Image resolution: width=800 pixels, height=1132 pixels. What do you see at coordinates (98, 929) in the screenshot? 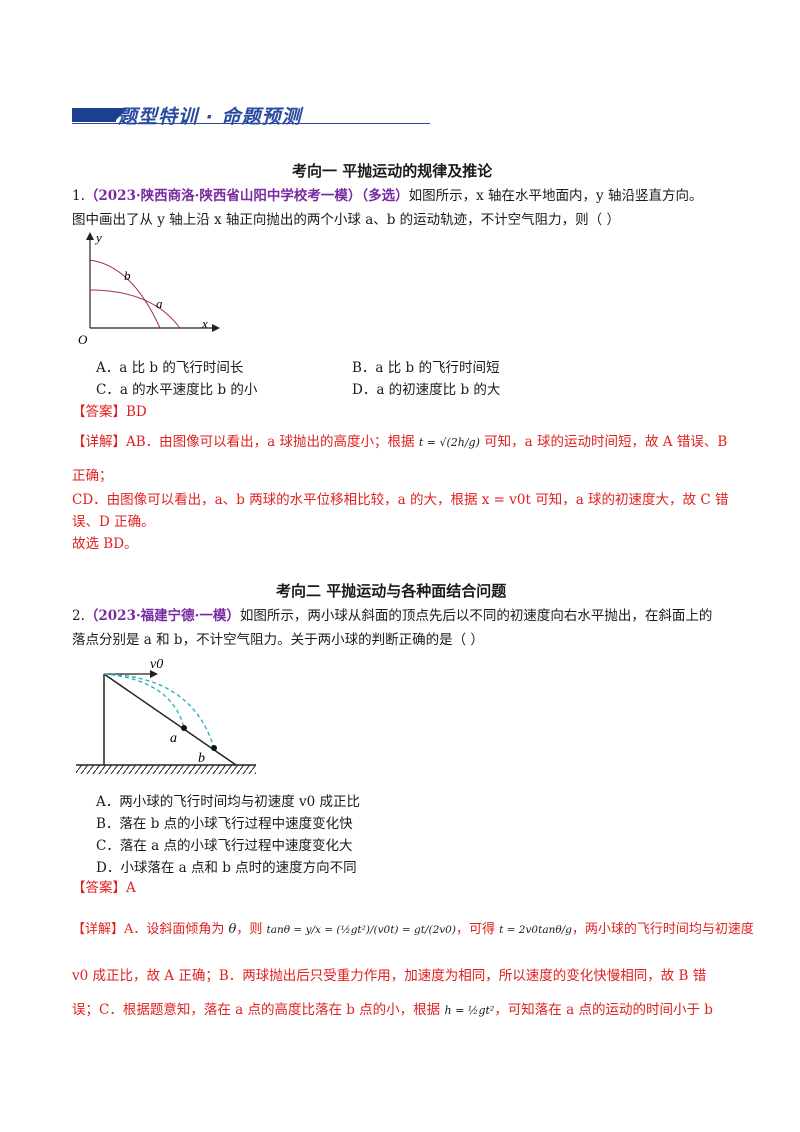
I see `q2-detail-label: 【详解】` at bounding box center [98, 929].